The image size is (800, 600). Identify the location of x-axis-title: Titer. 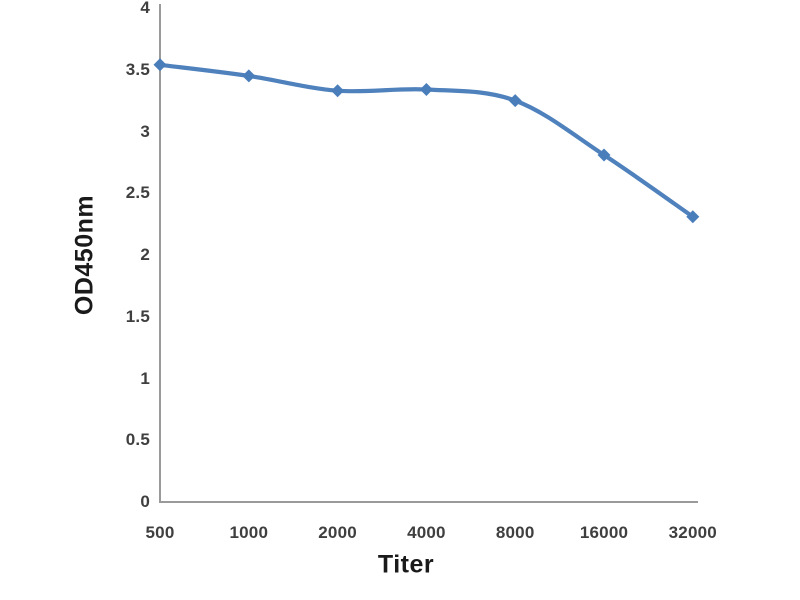
(406, 564).